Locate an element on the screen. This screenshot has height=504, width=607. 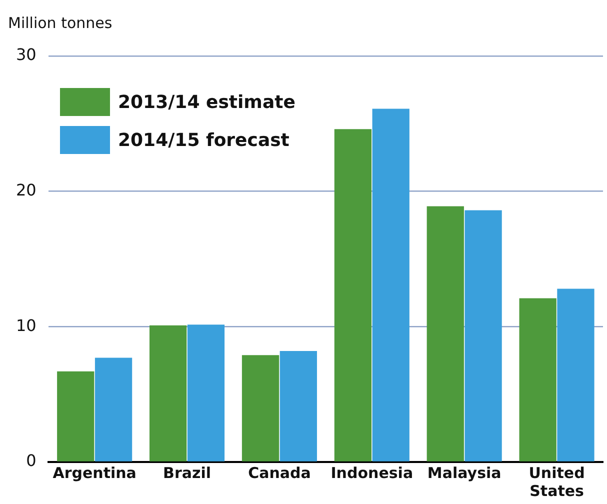
y-axis-title: Million tonnes is located at coordinates (60, 23).